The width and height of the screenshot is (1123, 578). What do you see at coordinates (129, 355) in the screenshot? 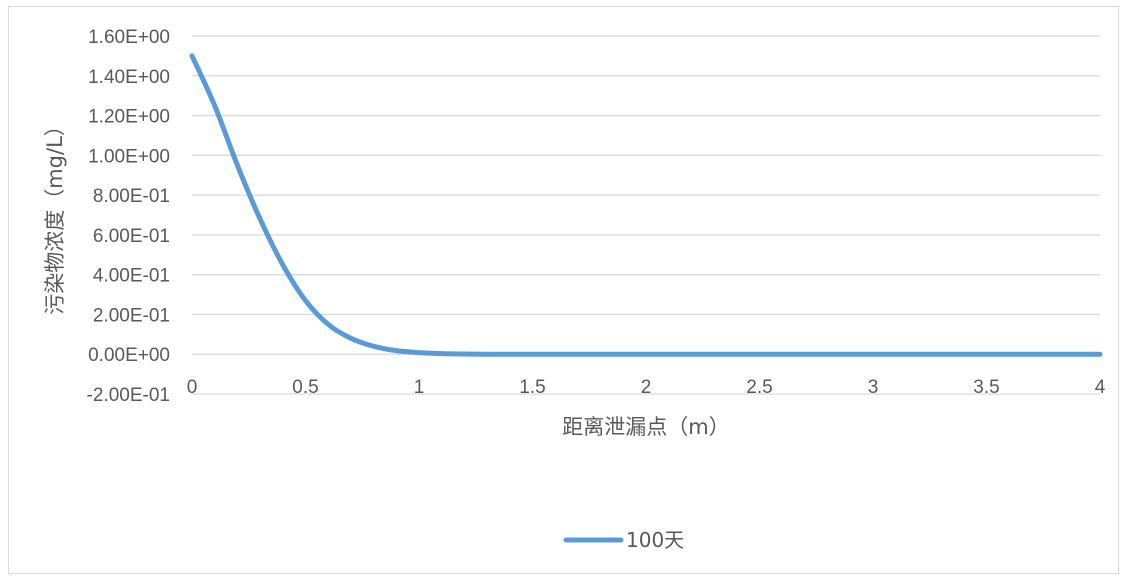
I see `y-tick-label: 0.00E+00` at bounding box center [129, 355].